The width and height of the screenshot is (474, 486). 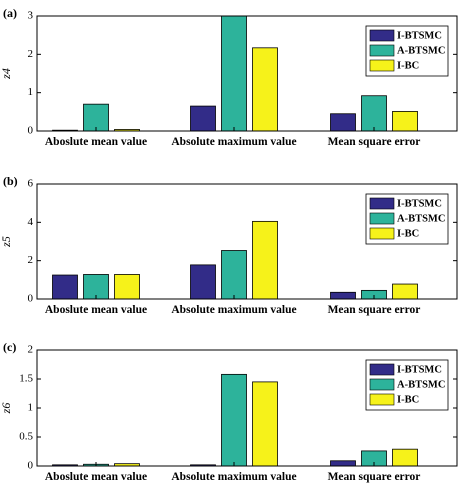 What do you see at coordinates (6, 242) in the screenshot?
I see `y-axis-label: z5` at bounding box center [6, 242].